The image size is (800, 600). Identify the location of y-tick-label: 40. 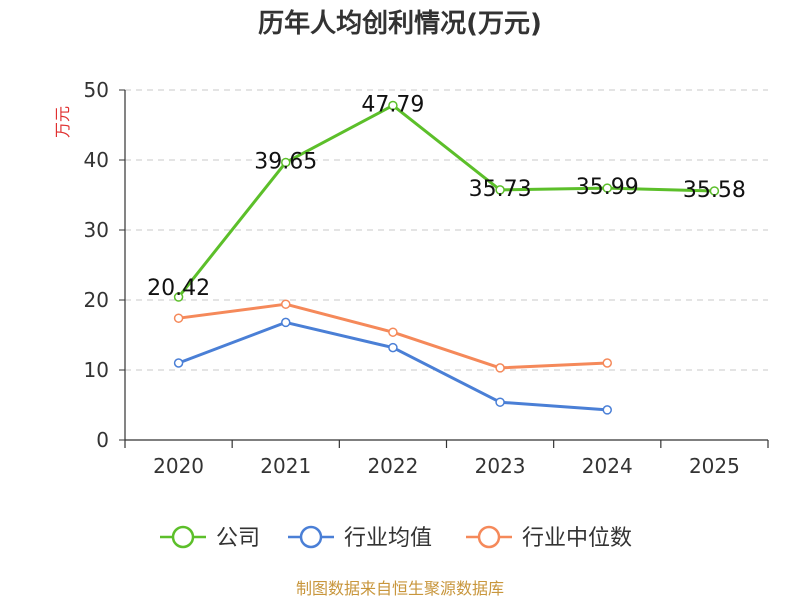
(96, 160).